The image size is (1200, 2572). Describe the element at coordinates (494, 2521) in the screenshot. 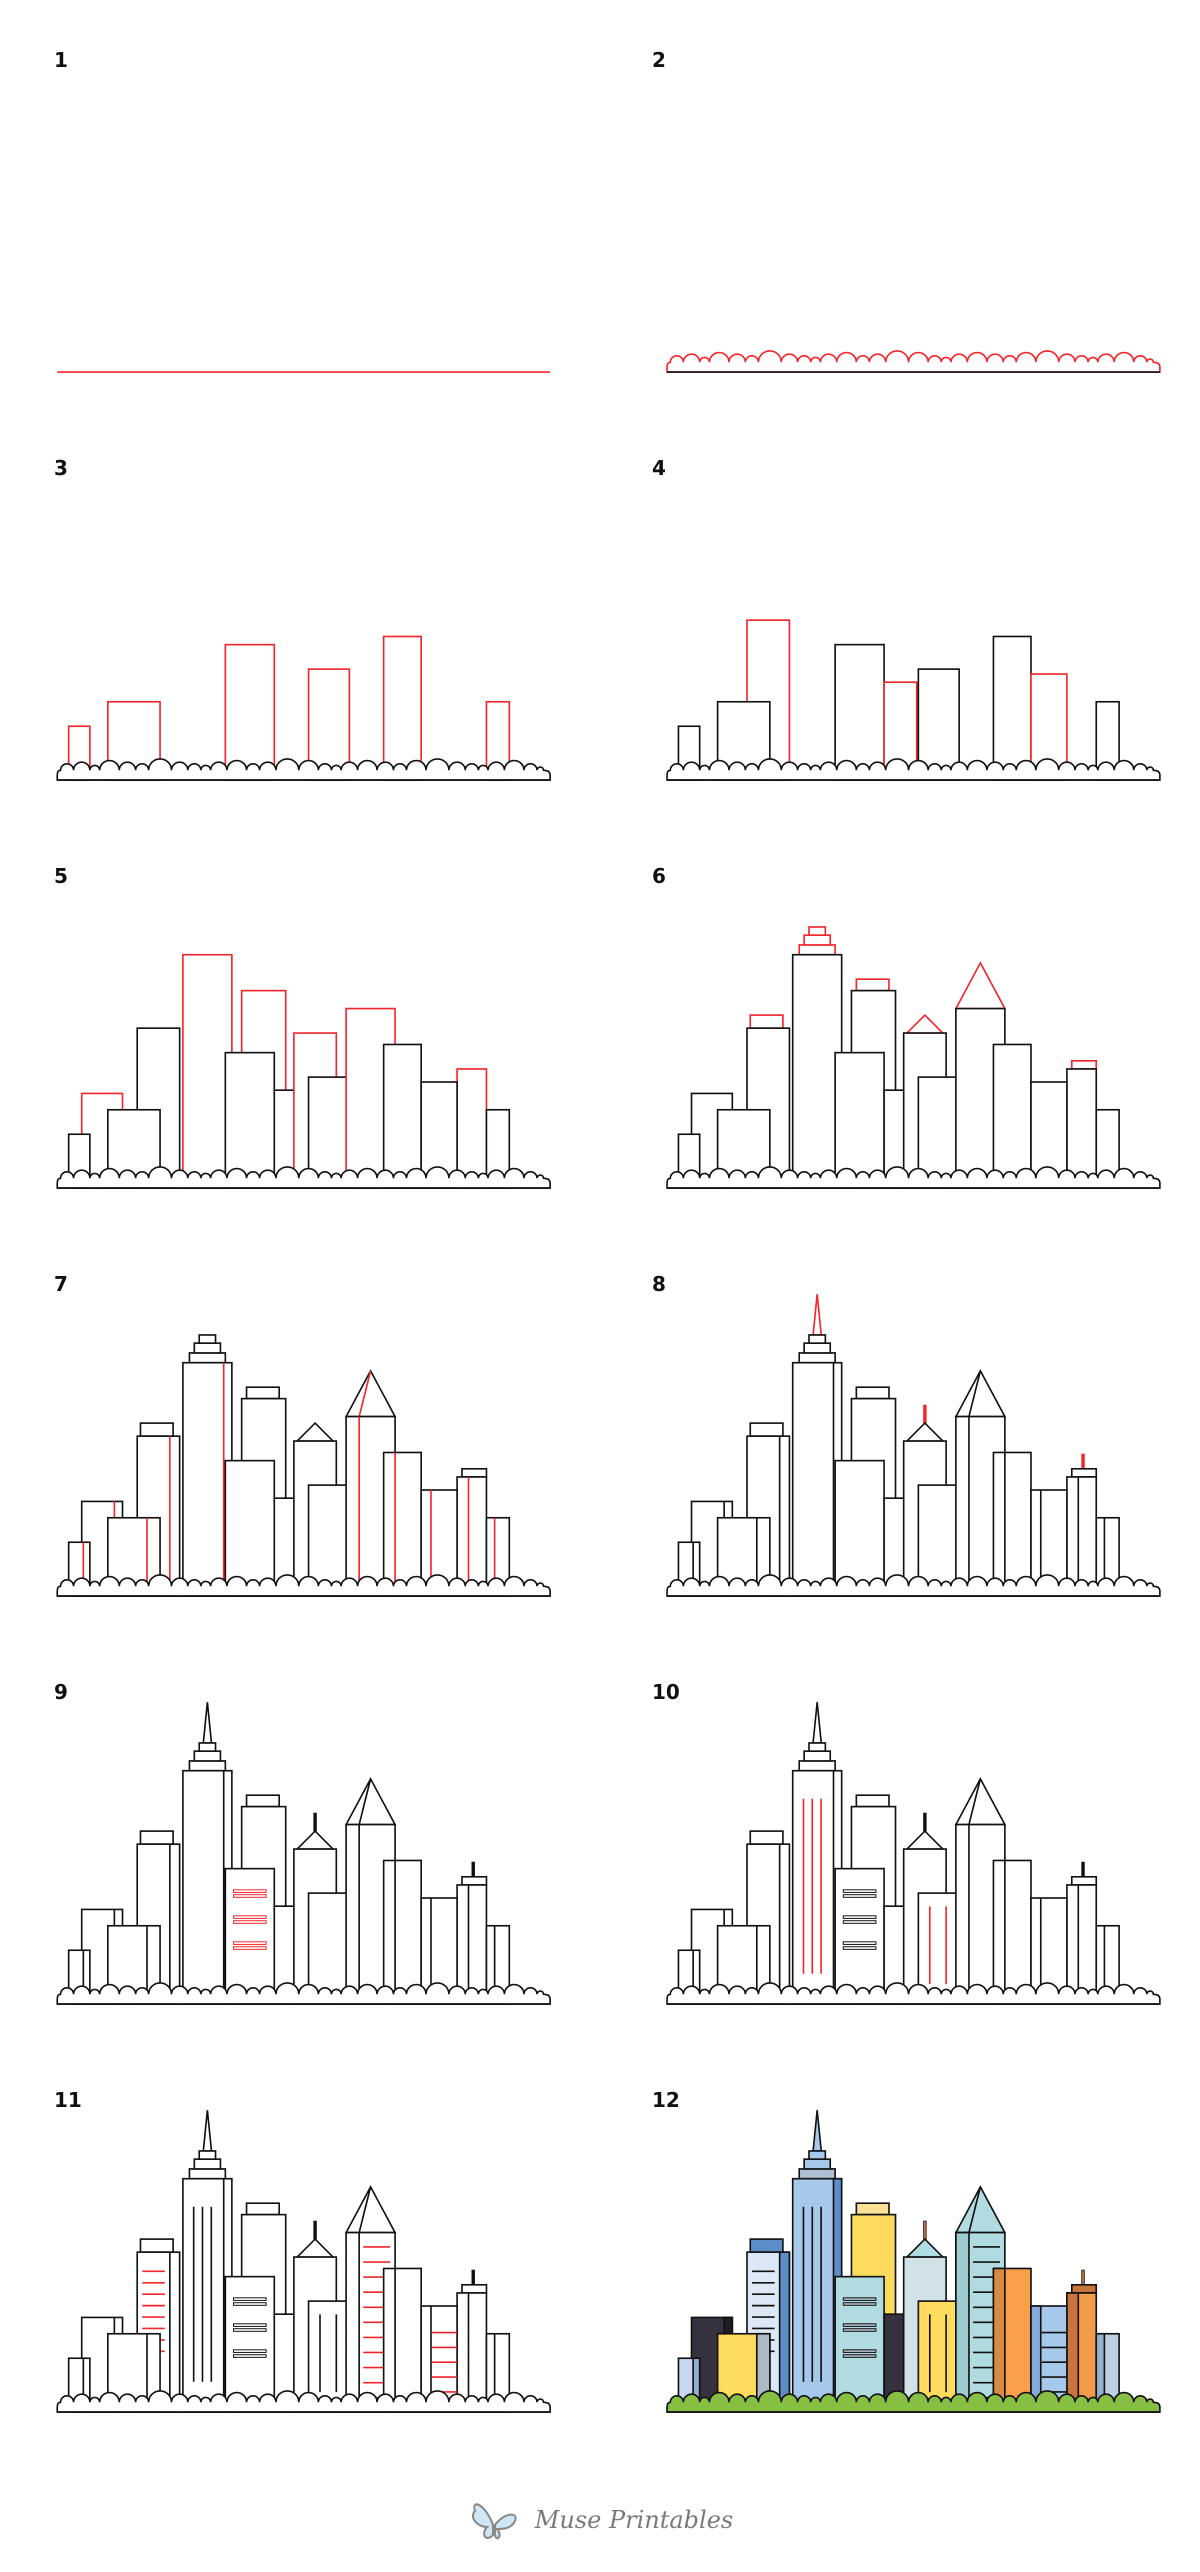

I see `butterfly-icon` at that location.